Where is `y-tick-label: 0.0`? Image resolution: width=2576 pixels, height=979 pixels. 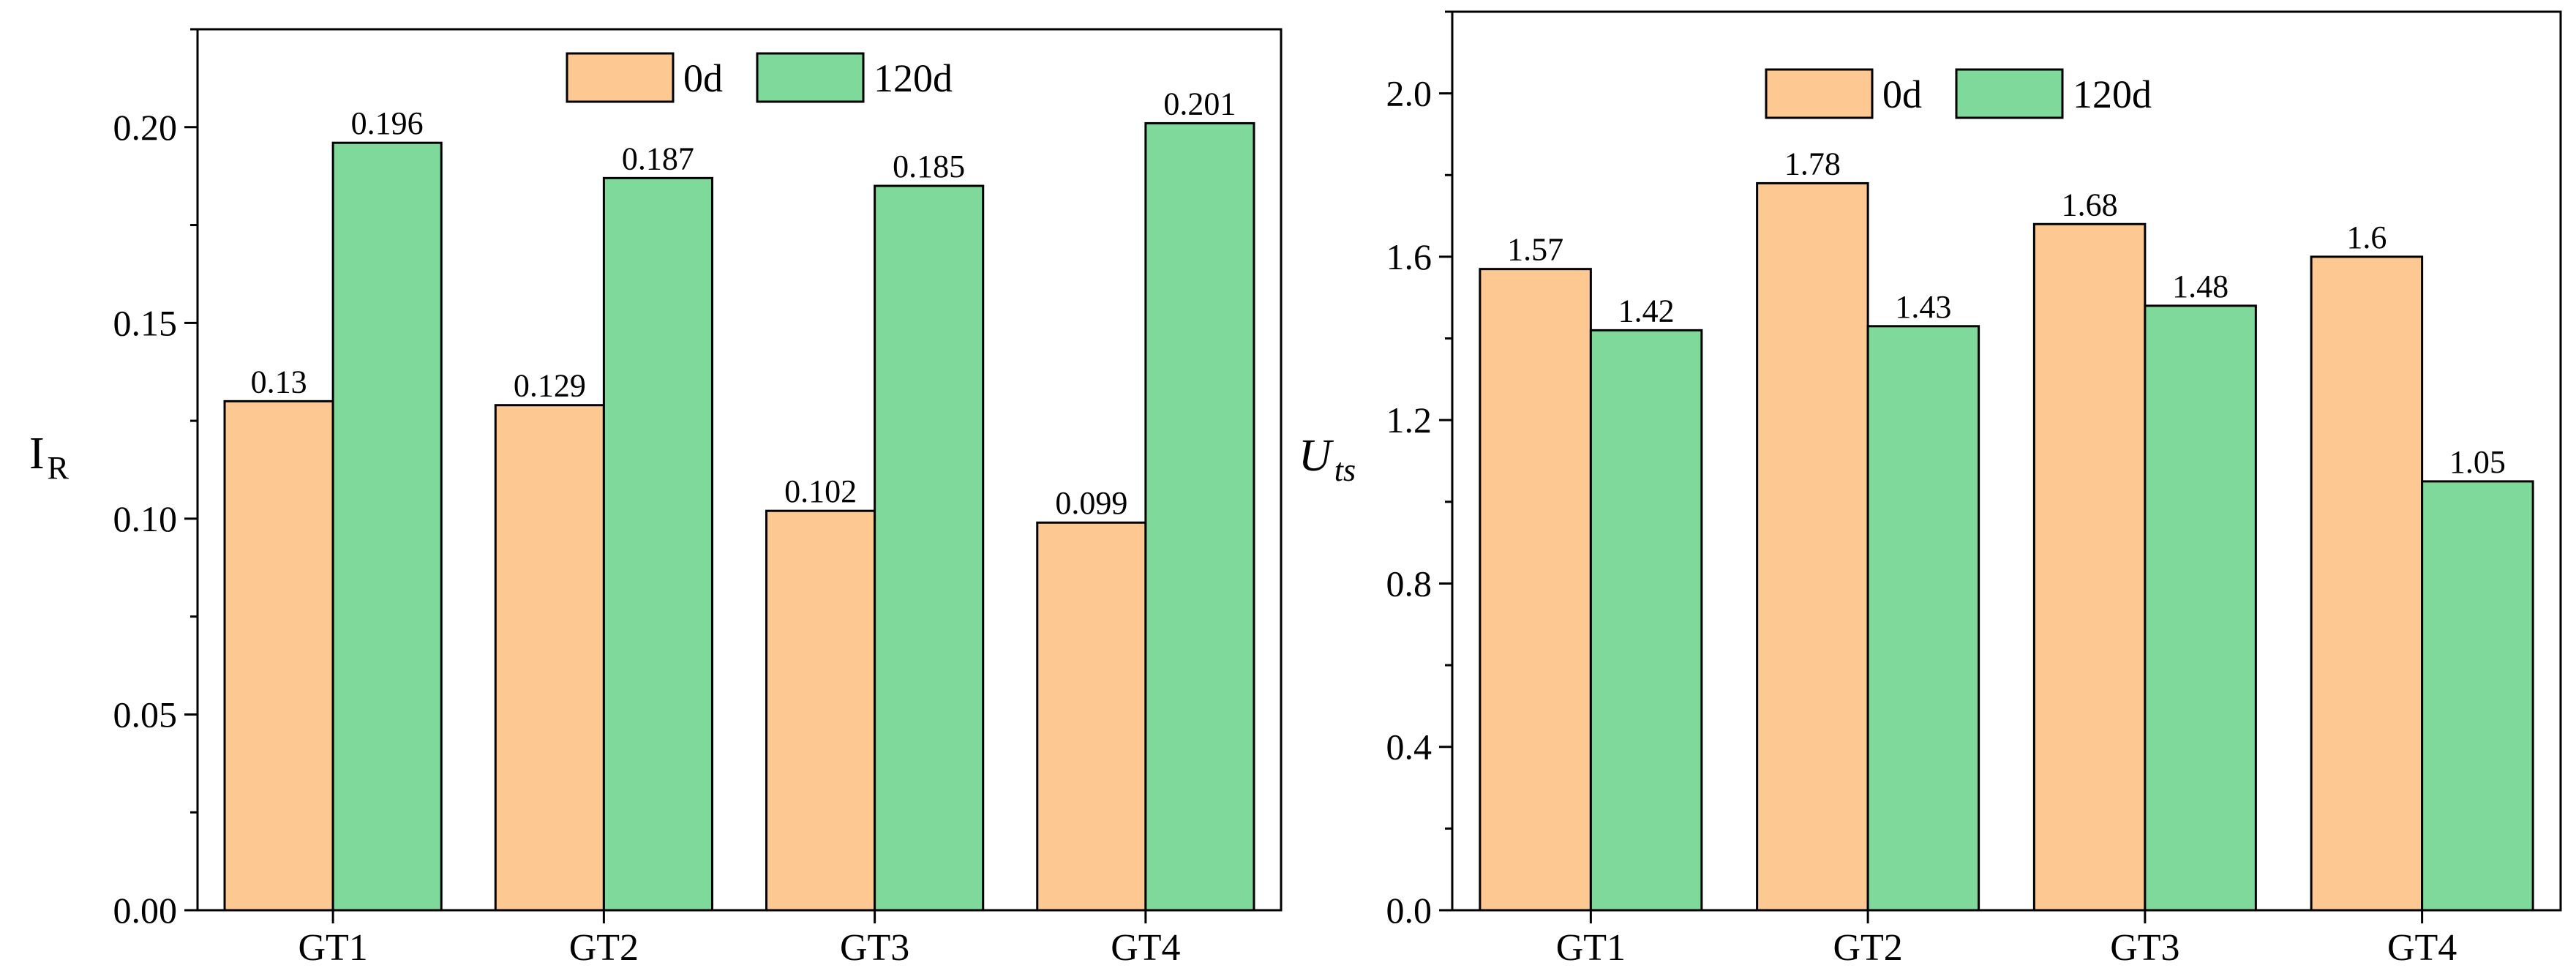 y-tick-label: 0.0 is located at coordinates (1409, 911).